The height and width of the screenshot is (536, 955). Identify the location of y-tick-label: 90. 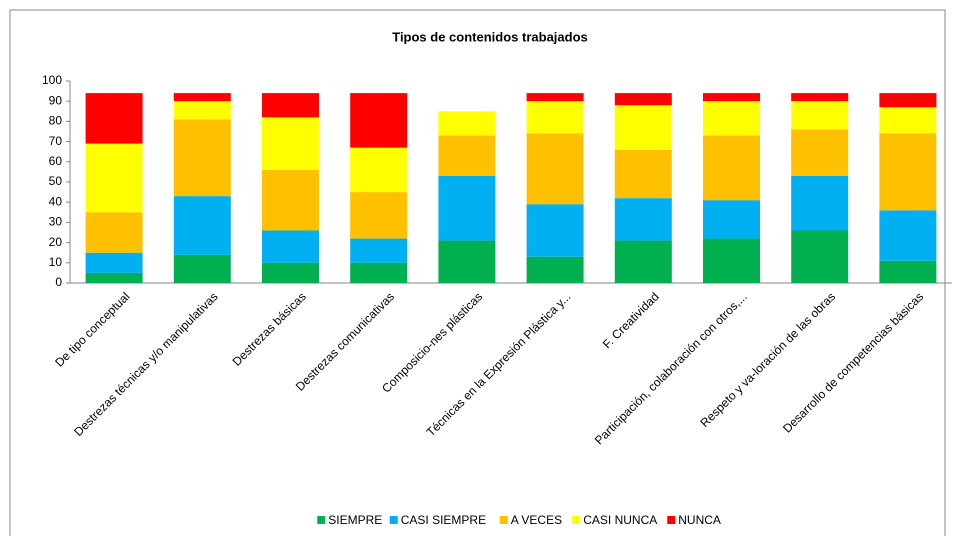
(56, 100).